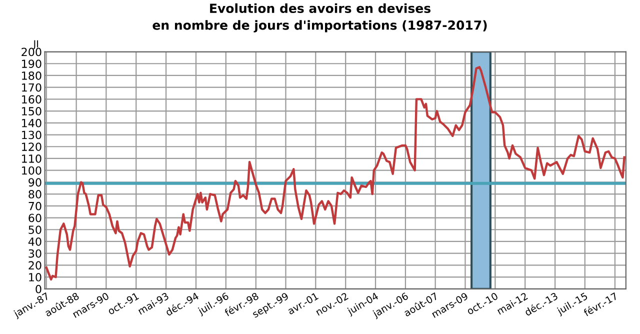  Describe the element at coordinates (32, 87) in the screenshot. I see `y-tick-label: 170` at that location.